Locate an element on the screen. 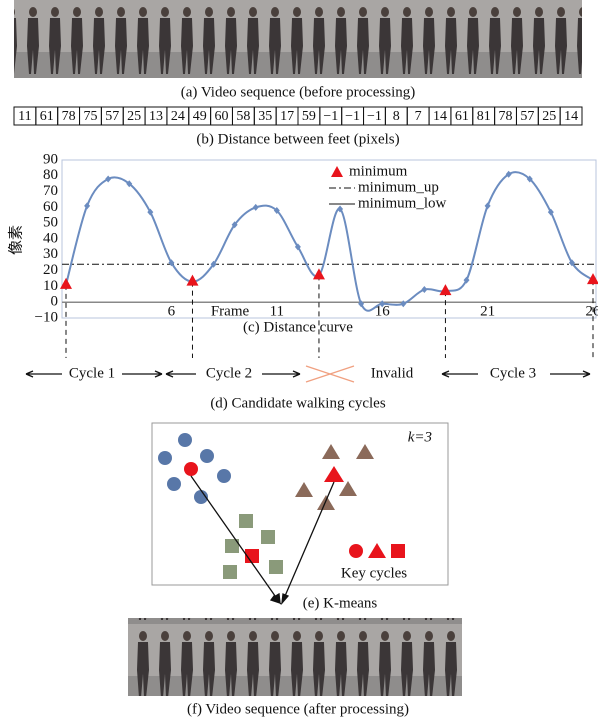  legend-marker is located at coordinates (337, 171).